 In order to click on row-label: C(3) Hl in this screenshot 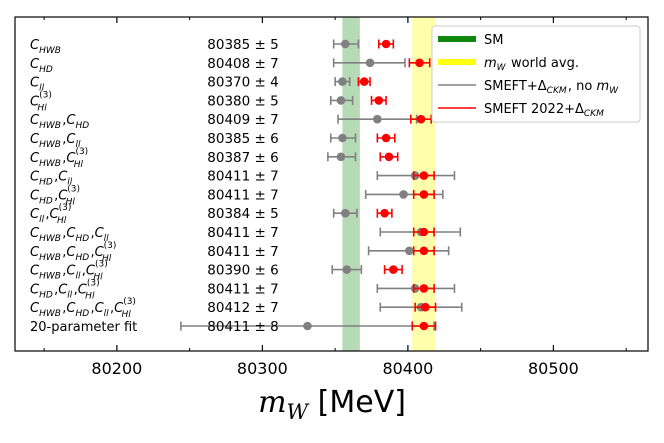, I will do `click(41, 101)`.